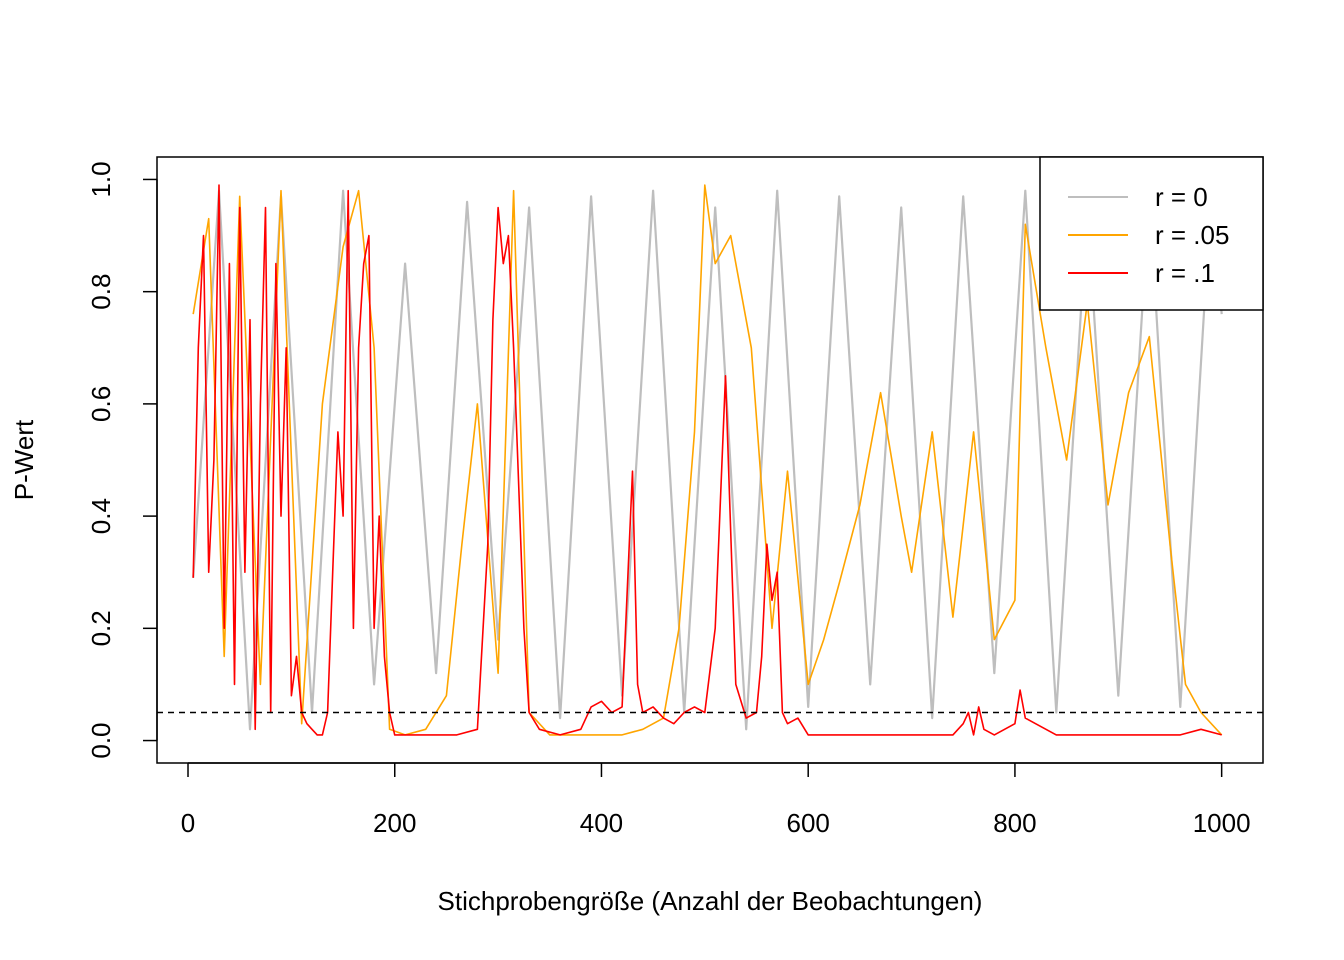 The width and height of the screenshot is (1344, 960). Describe the element at coordinates (101, 179) in the screenshot. I see `y-tick-label: 1.0` at that location.